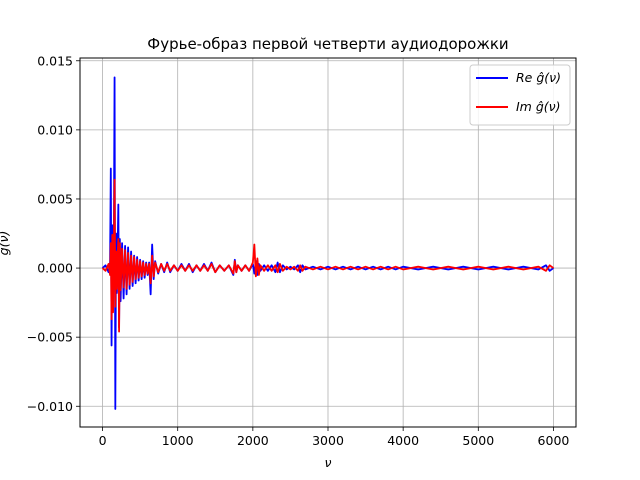 This screenshot has width=640, height=480. I want to click on x-axis-label: ν, so click(328, 462).